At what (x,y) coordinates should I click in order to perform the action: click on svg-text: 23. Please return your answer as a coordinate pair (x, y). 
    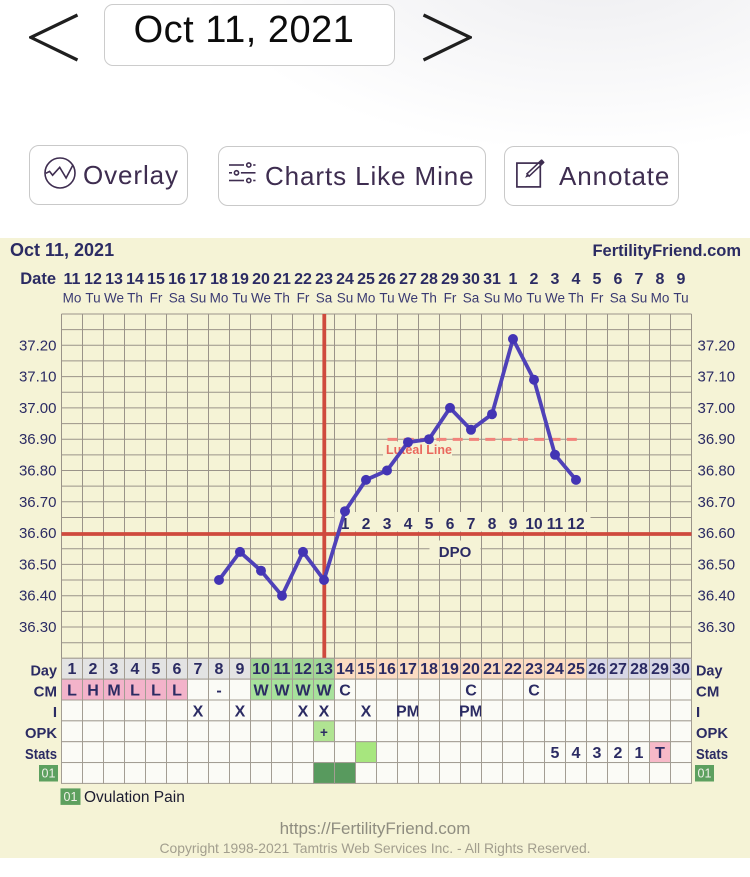
    Looking at the image, I should click on (324, 279).